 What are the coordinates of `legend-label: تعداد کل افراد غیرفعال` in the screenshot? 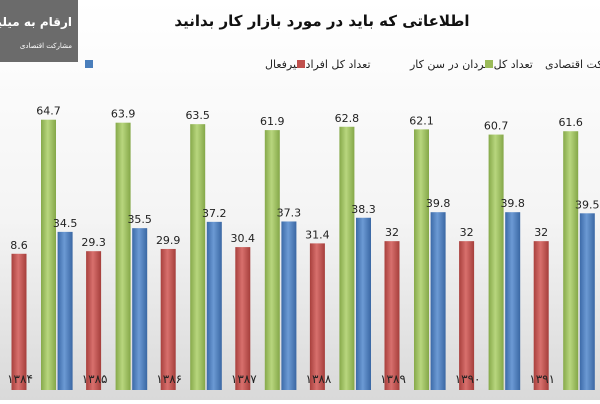 It's located at (318, 64).